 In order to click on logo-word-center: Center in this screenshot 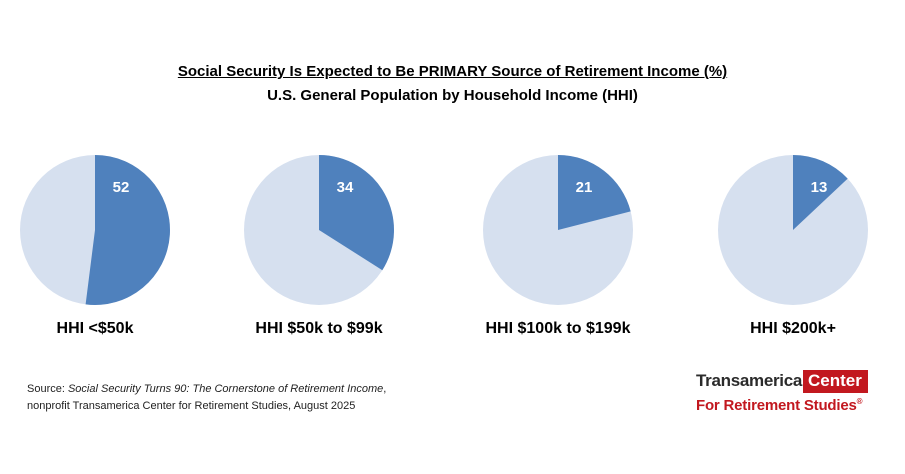, I will do `click(835, 381)`.